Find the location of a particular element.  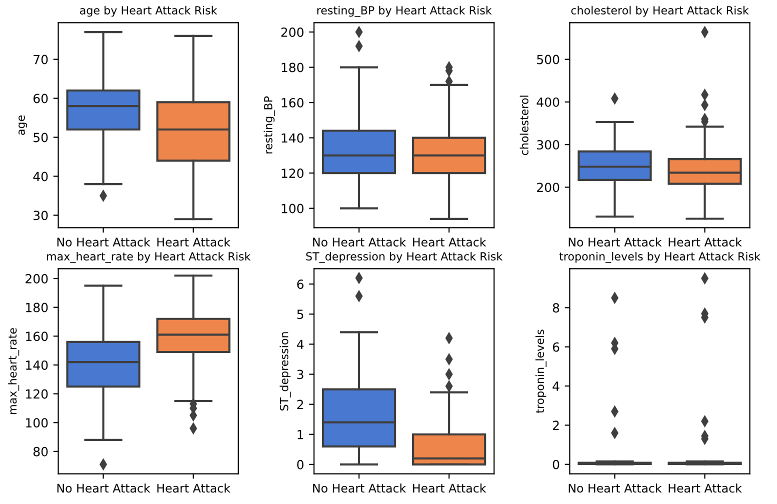

chart-title: resting_BP by Heart Attack Risk is located at coordinates (404, 11).